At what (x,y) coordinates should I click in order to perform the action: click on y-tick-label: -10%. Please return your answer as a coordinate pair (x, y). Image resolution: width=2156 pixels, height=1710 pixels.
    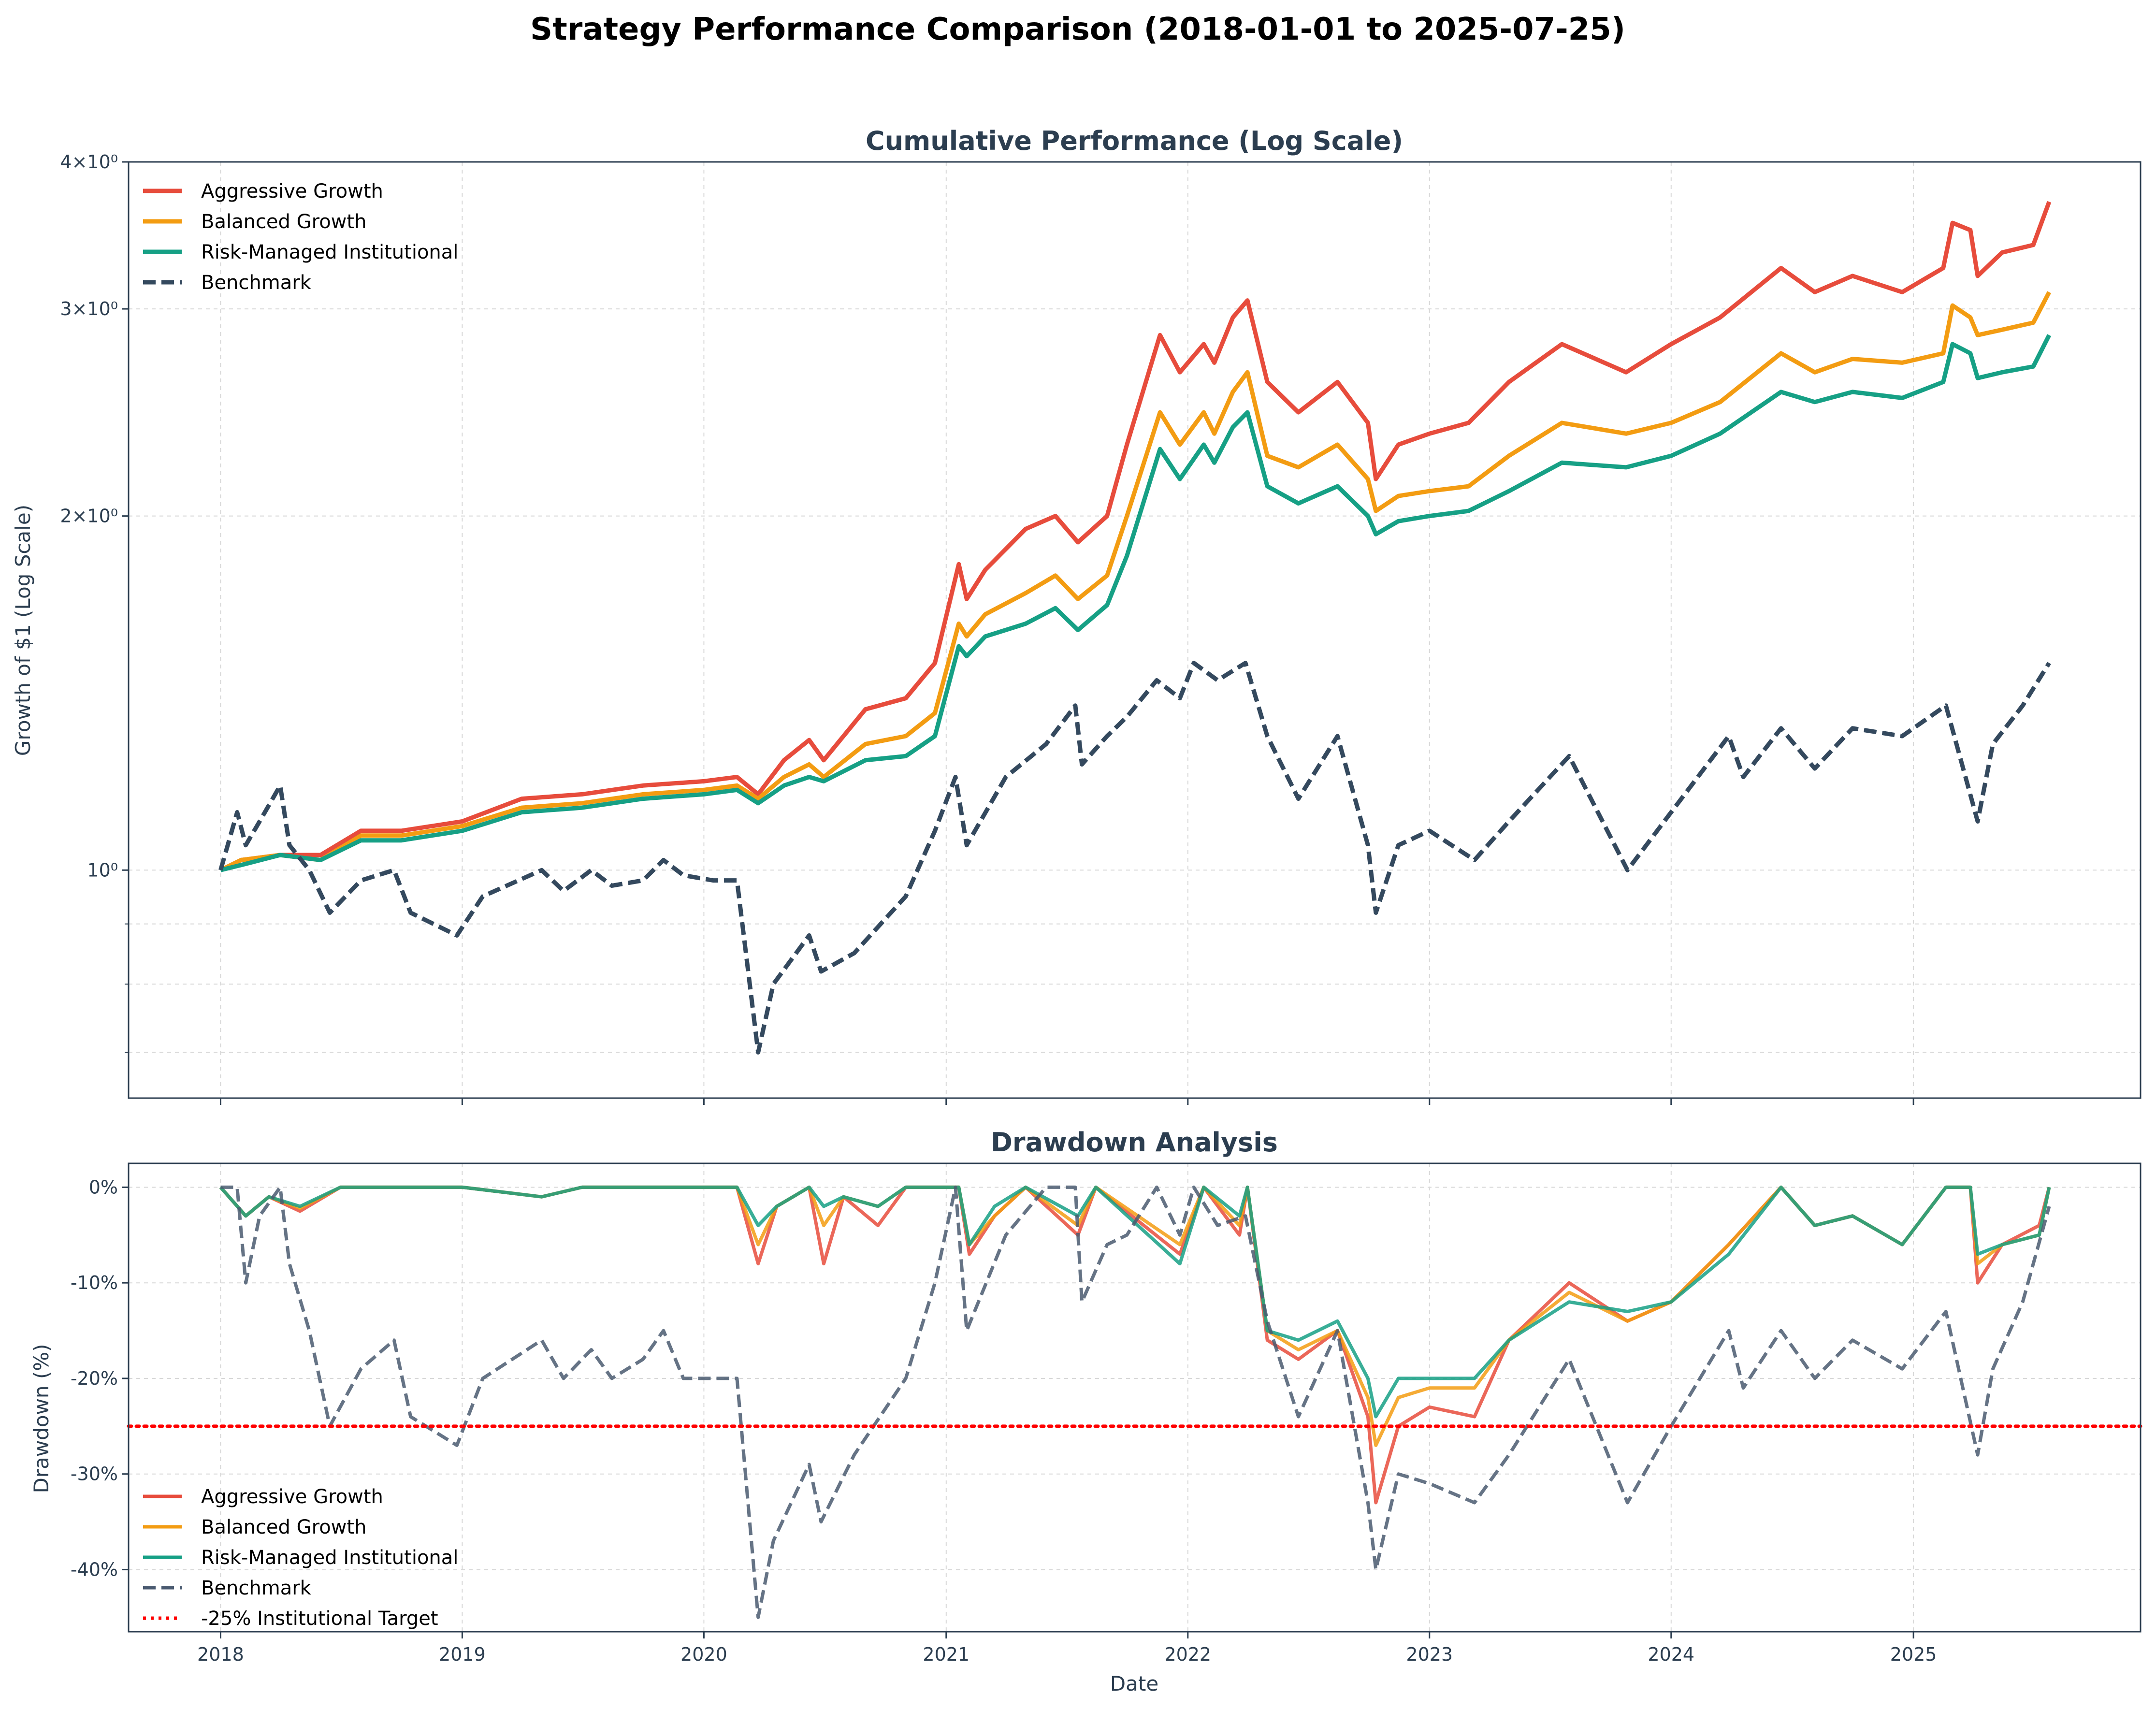
    Looking at the image, I should click on (94, 1282).